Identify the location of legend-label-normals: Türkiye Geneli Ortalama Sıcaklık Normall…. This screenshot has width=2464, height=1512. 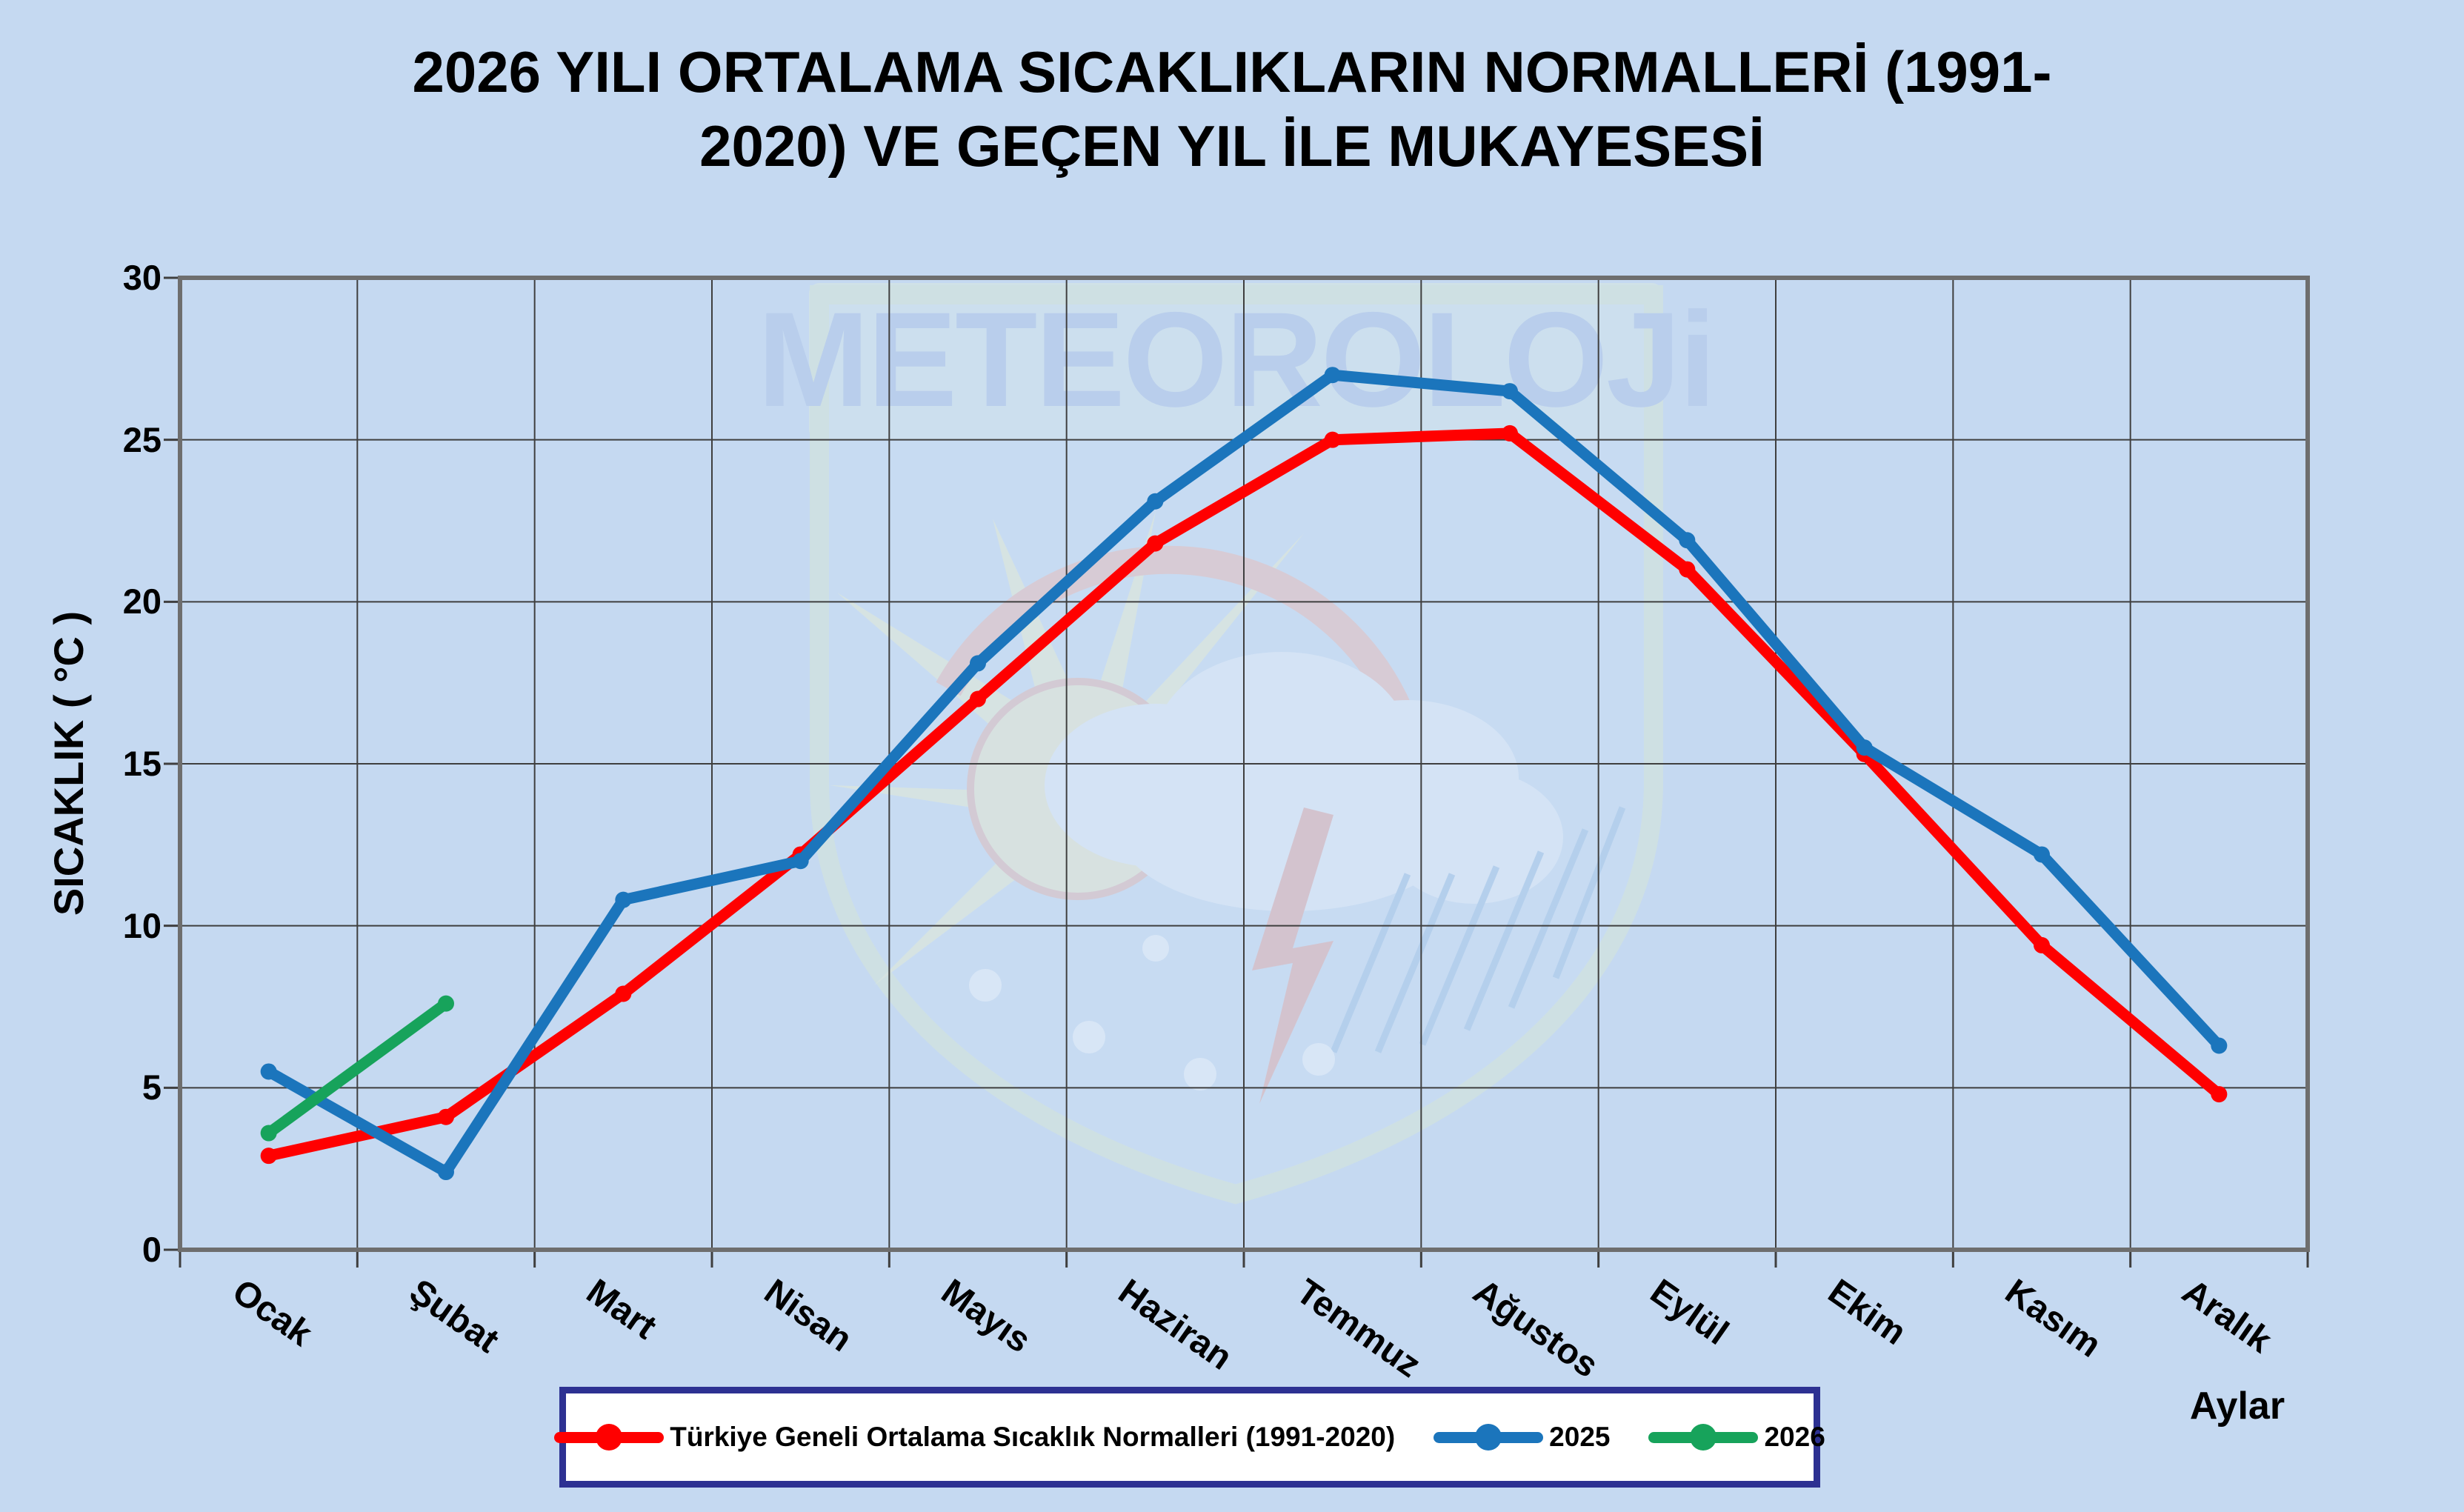
(1033, 1437).